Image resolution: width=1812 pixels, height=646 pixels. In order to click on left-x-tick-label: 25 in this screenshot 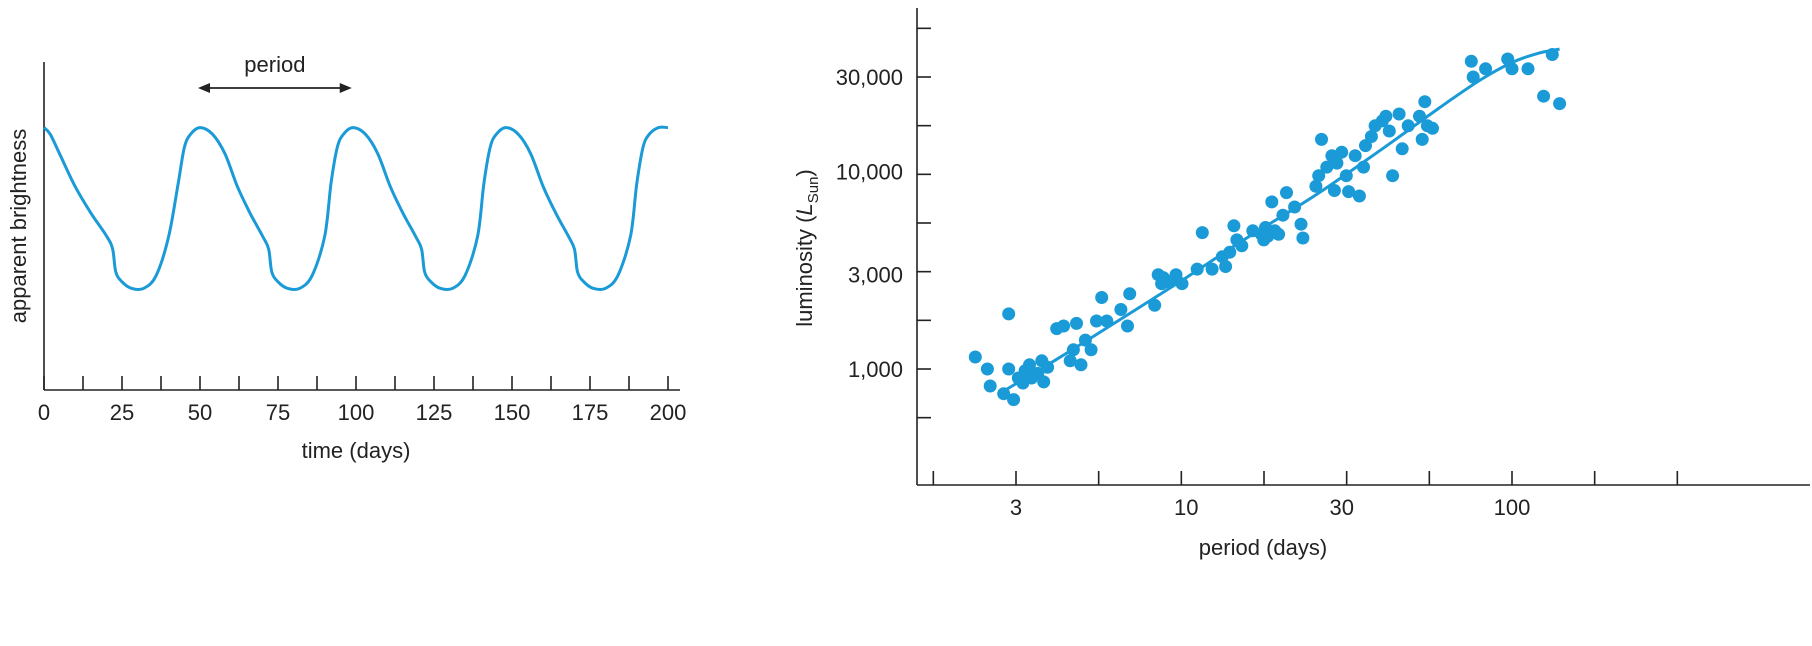, I will do `click(122, 412)`.